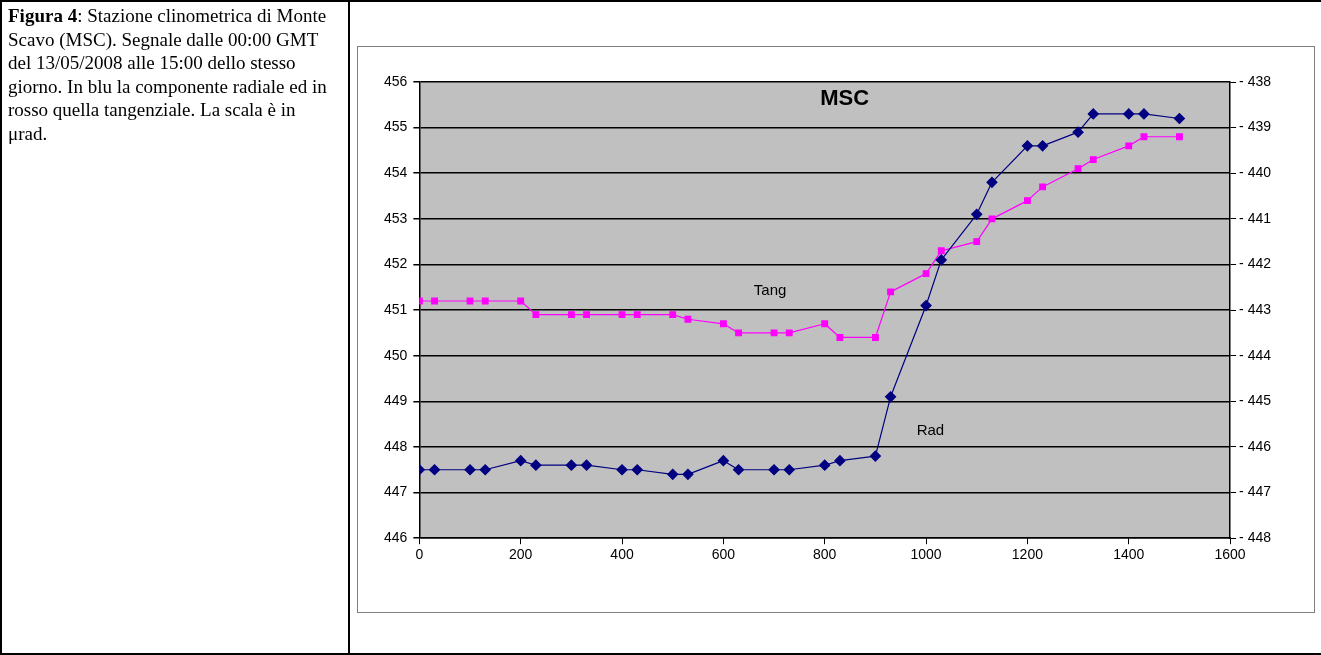 This screenshot has width=1321, height=655. I want to click on y-tick-label: 448, so click(396, 445).